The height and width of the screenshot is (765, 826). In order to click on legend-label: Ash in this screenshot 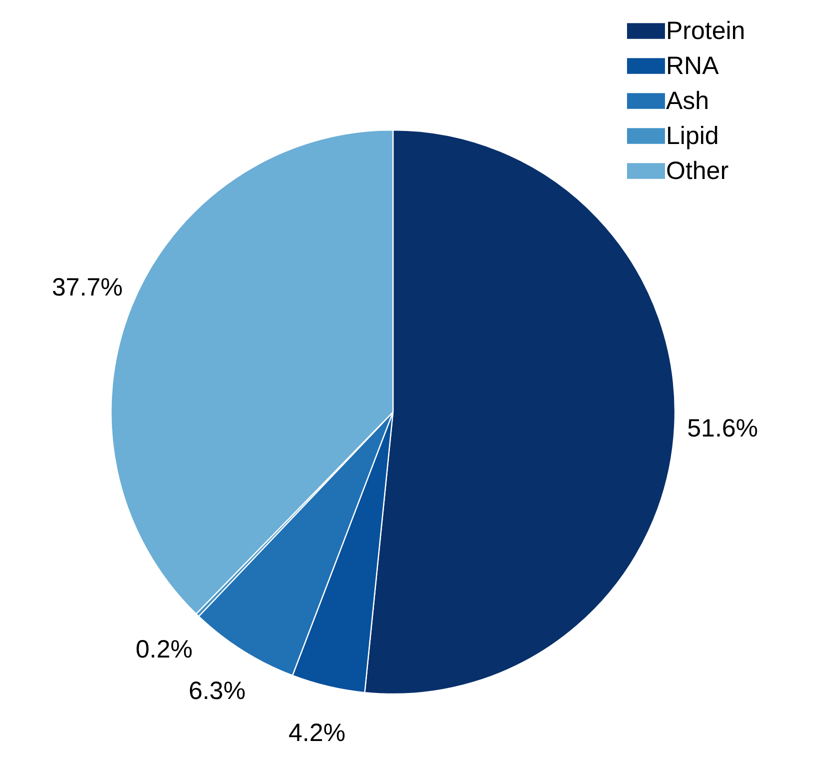, I will do `click(688, 101)`.